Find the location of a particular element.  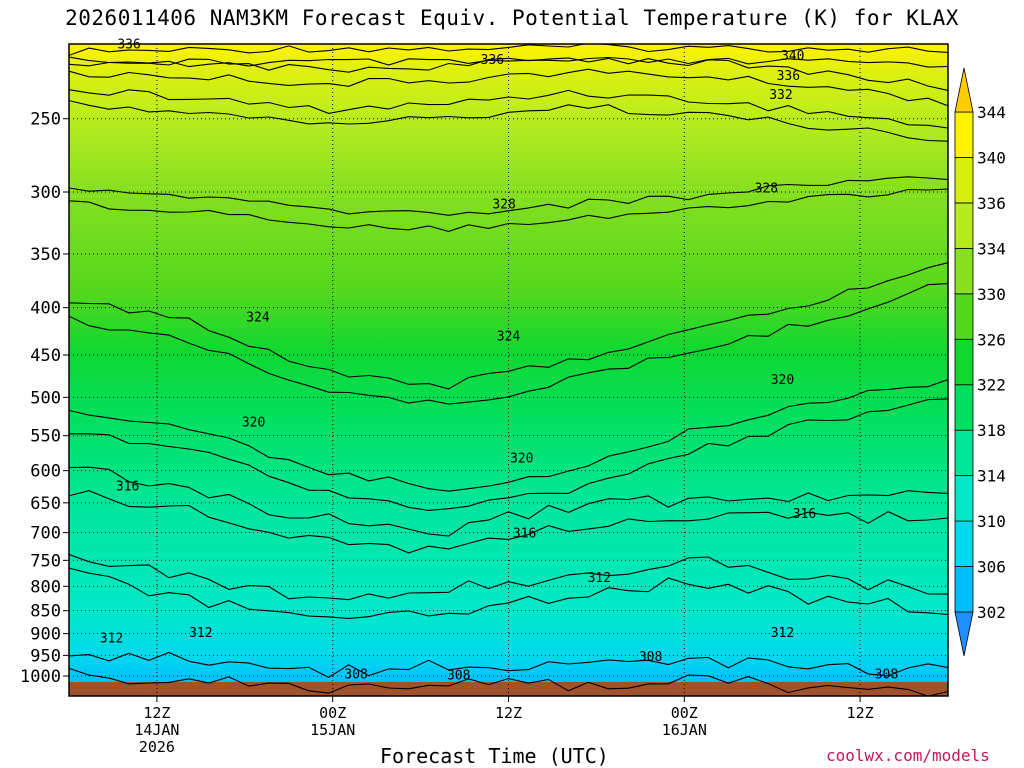

contour-label: 340 is located at coordinates (792, 56).